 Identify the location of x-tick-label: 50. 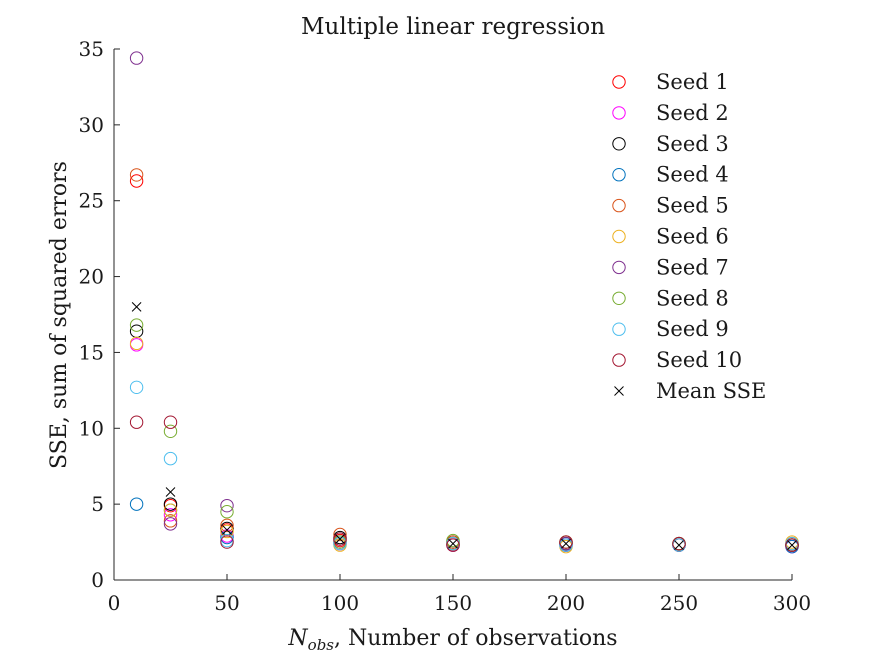
(226, 603).